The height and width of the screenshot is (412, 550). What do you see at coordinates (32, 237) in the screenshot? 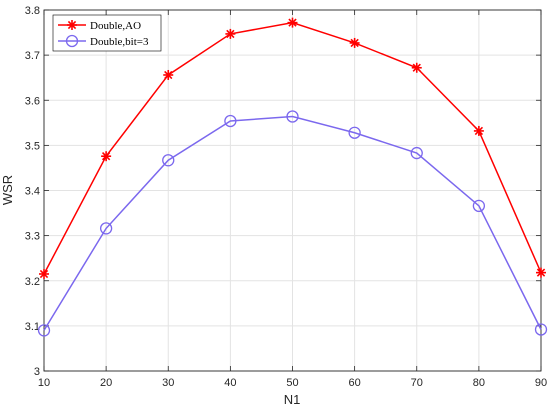
I see `y-tick-label: 3.3` at bounding box center [32, 237].